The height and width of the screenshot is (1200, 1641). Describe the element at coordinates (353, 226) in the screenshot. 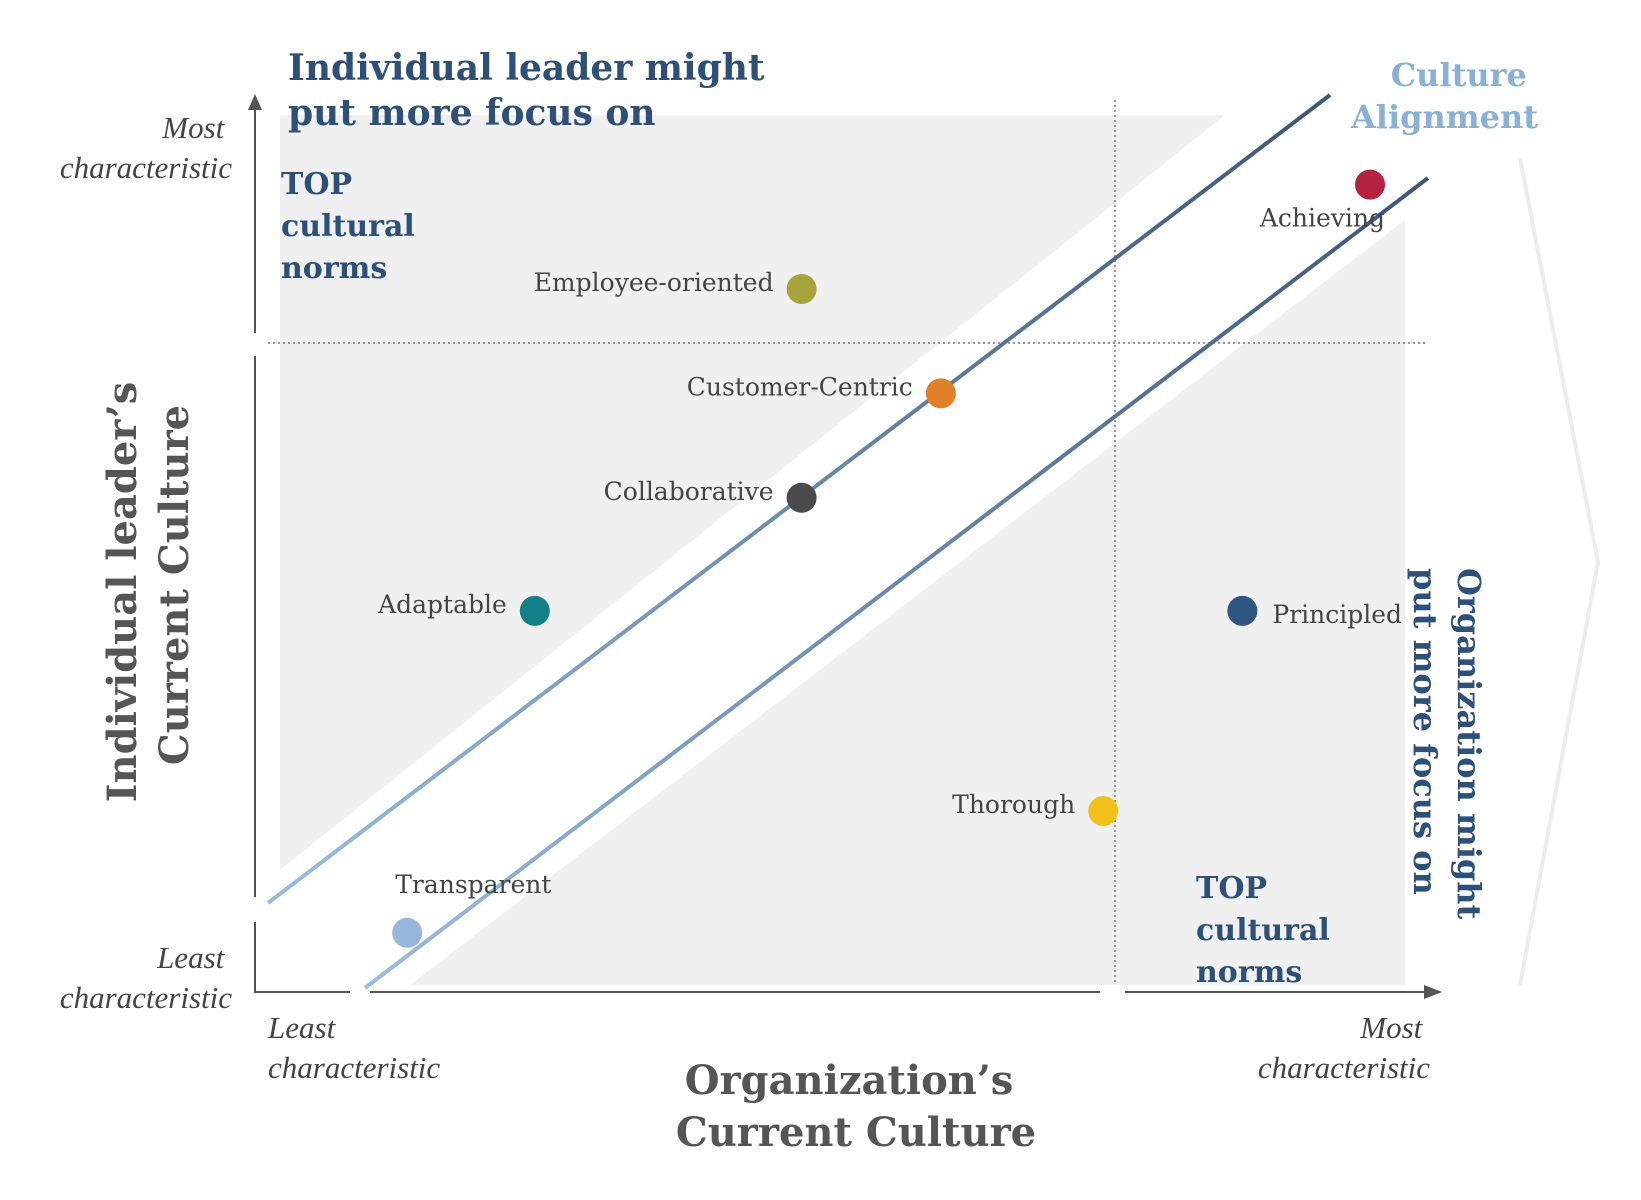

I see `top-norms-upper: TOP cultural norms` at that location.